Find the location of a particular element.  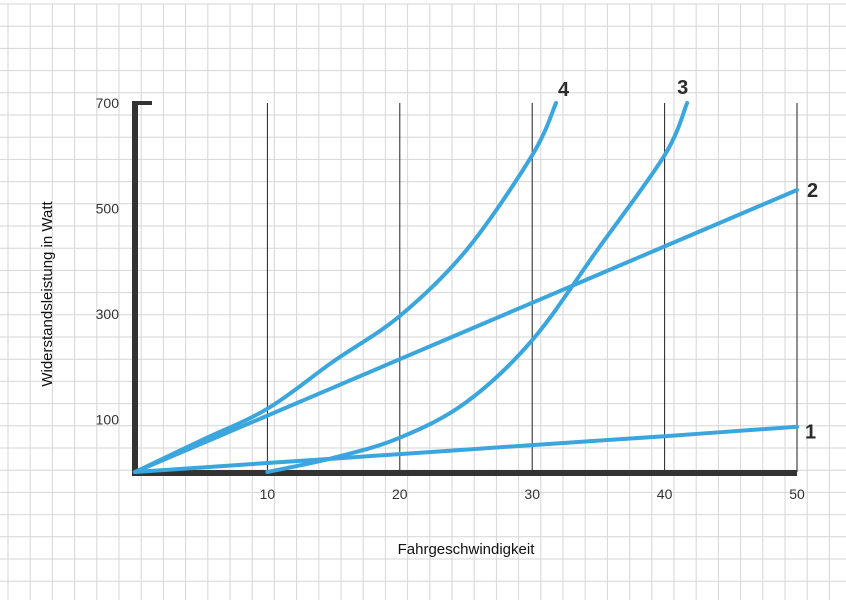

x-tick-label: 30 is located at coordinates (532, 494).